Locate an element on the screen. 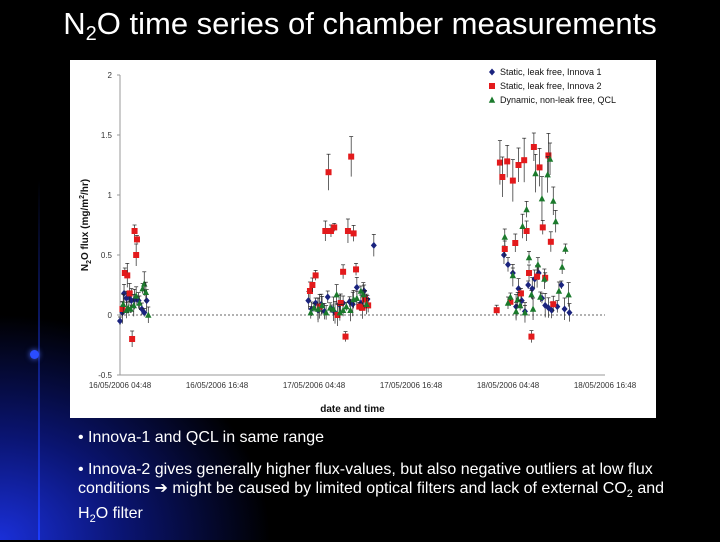 This screenshot has height=542, width=720. bullet-text: and H is located at coordinates (371, 501).